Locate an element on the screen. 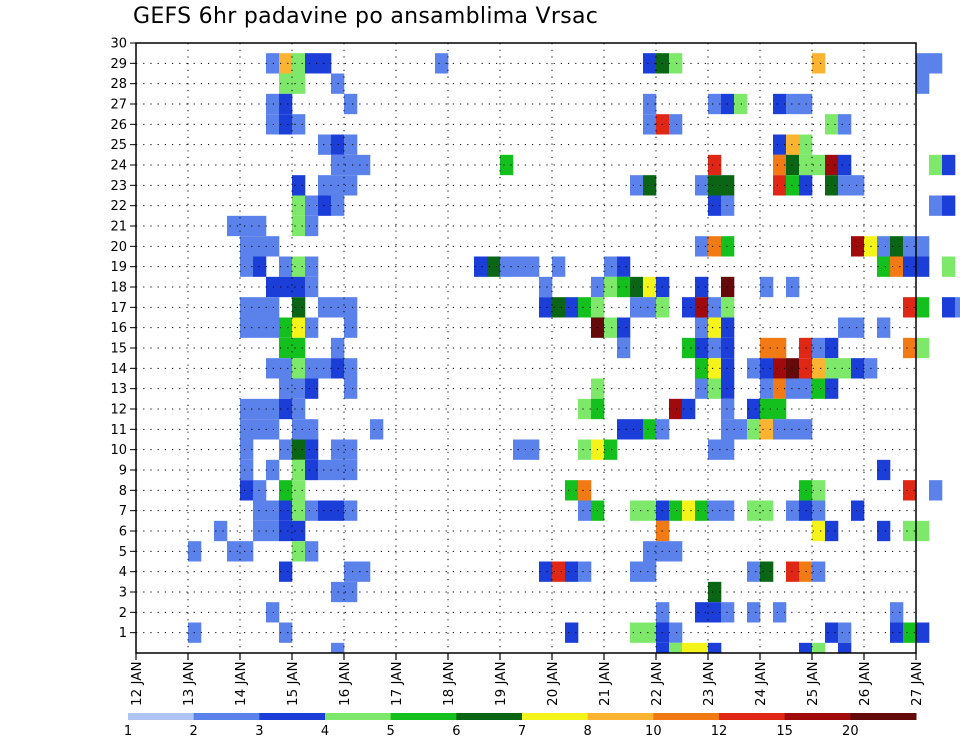  colorbar-label: 3 is located at coordinates (259, 731).